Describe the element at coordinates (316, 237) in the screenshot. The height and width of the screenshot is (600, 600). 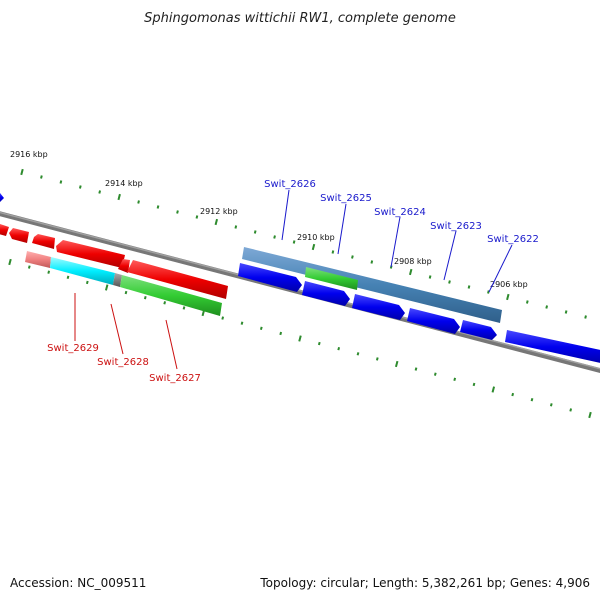
I see `position-label: 2910 kbp` at that location.